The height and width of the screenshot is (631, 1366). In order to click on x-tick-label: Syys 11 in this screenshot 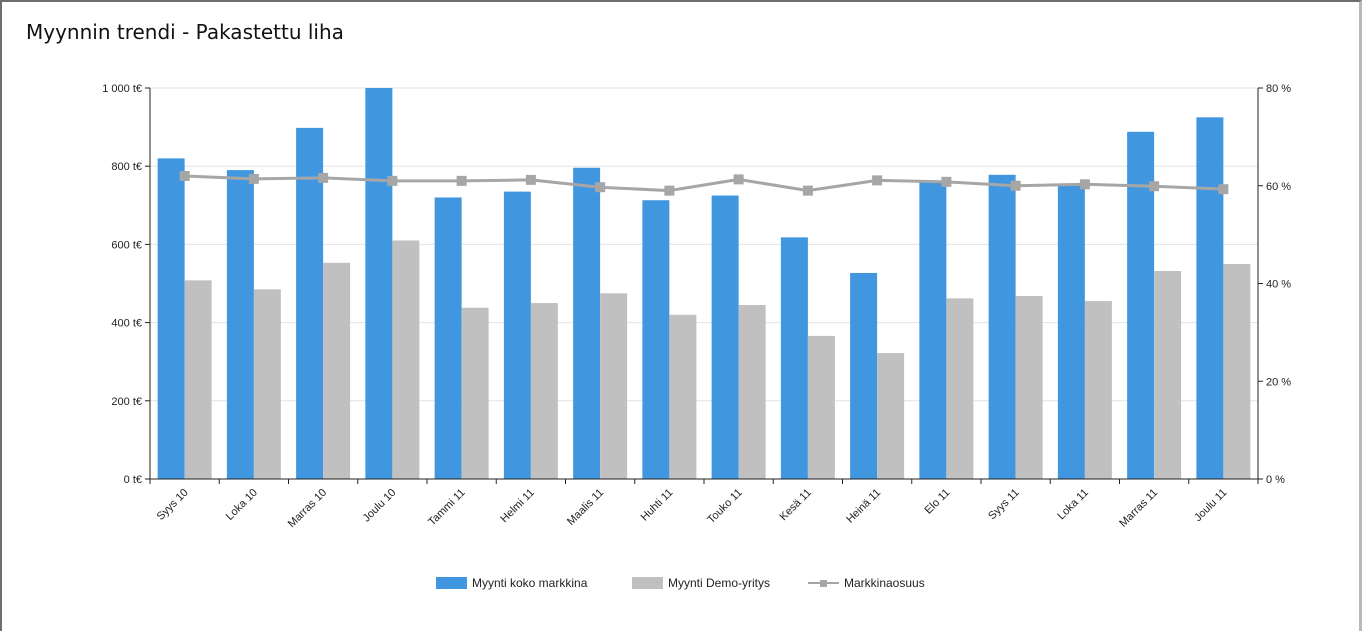, I will do `click(1004, 505)`.